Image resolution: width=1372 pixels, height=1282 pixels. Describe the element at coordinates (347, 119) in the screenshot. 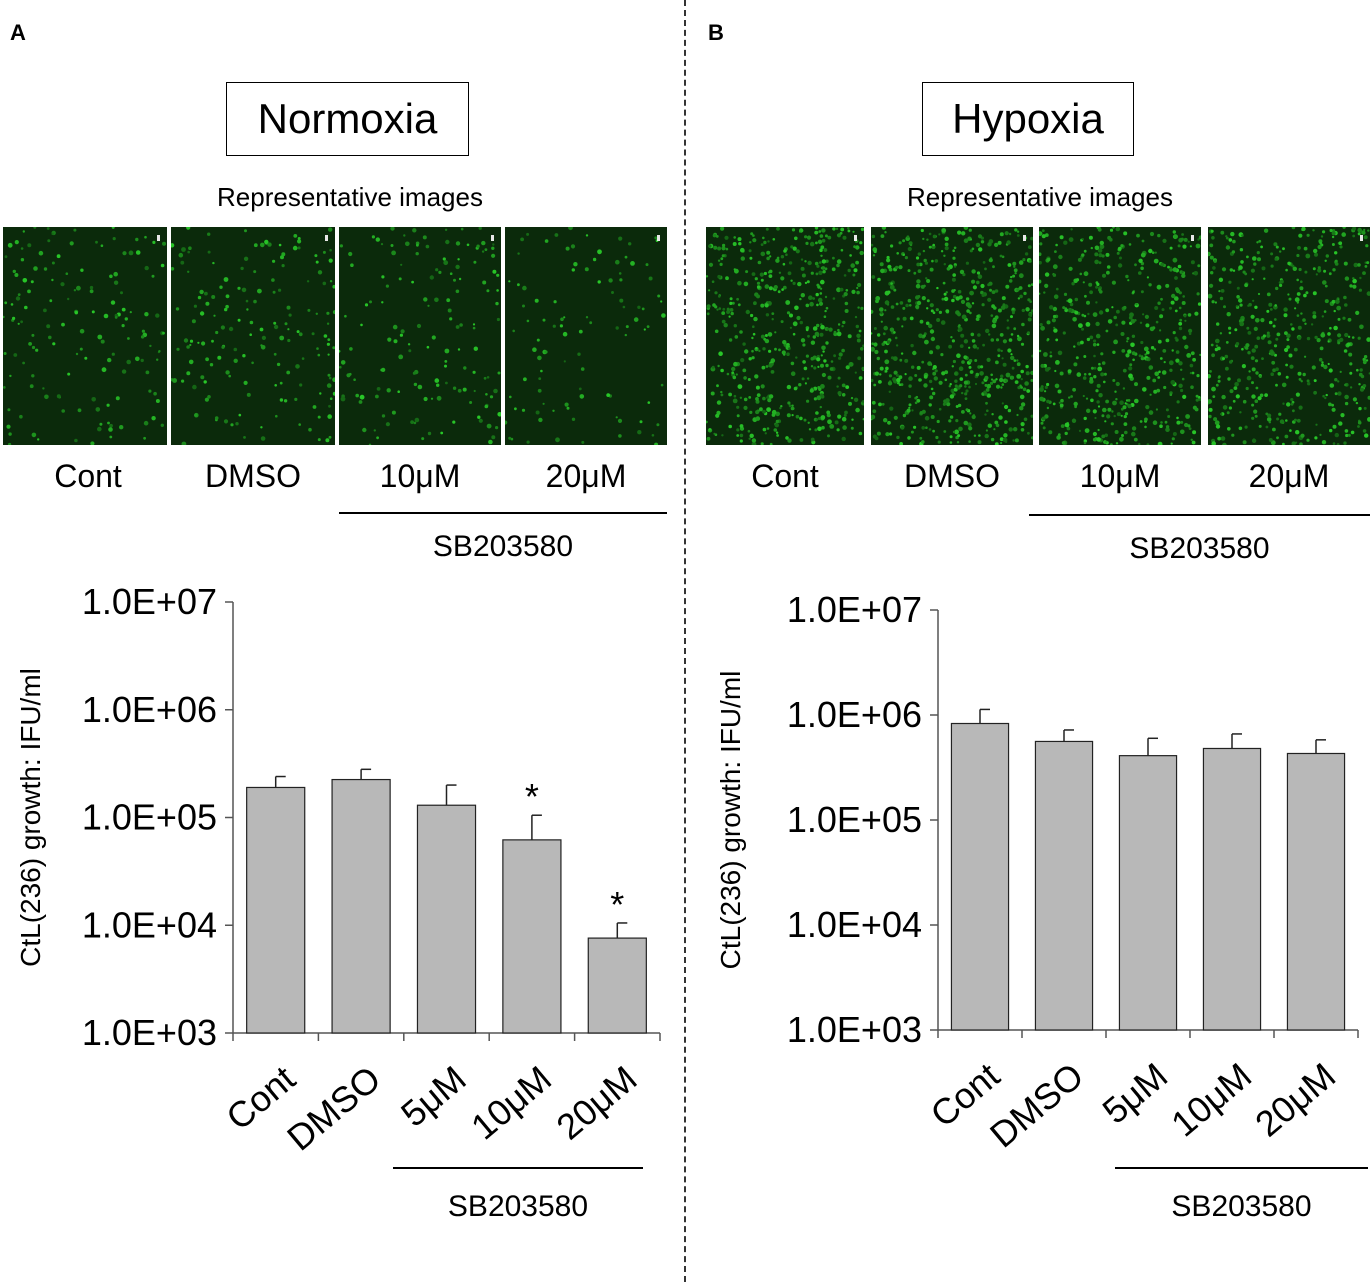

I see `condition-title: Normoxia` at that location.